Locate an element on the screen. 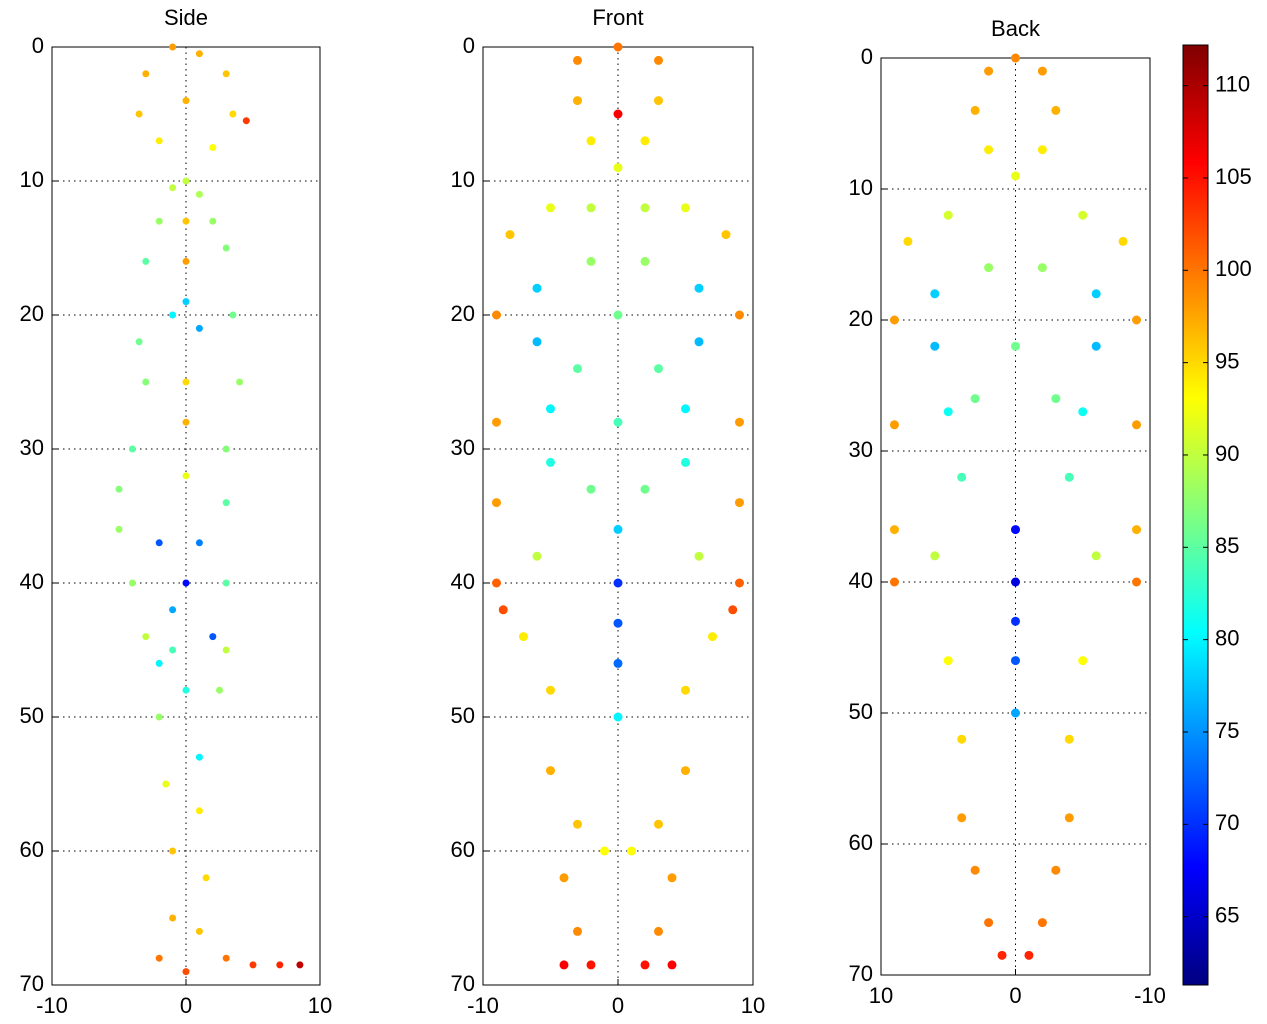  x-tick-label: -10 is located at coordinates (52, 1005).